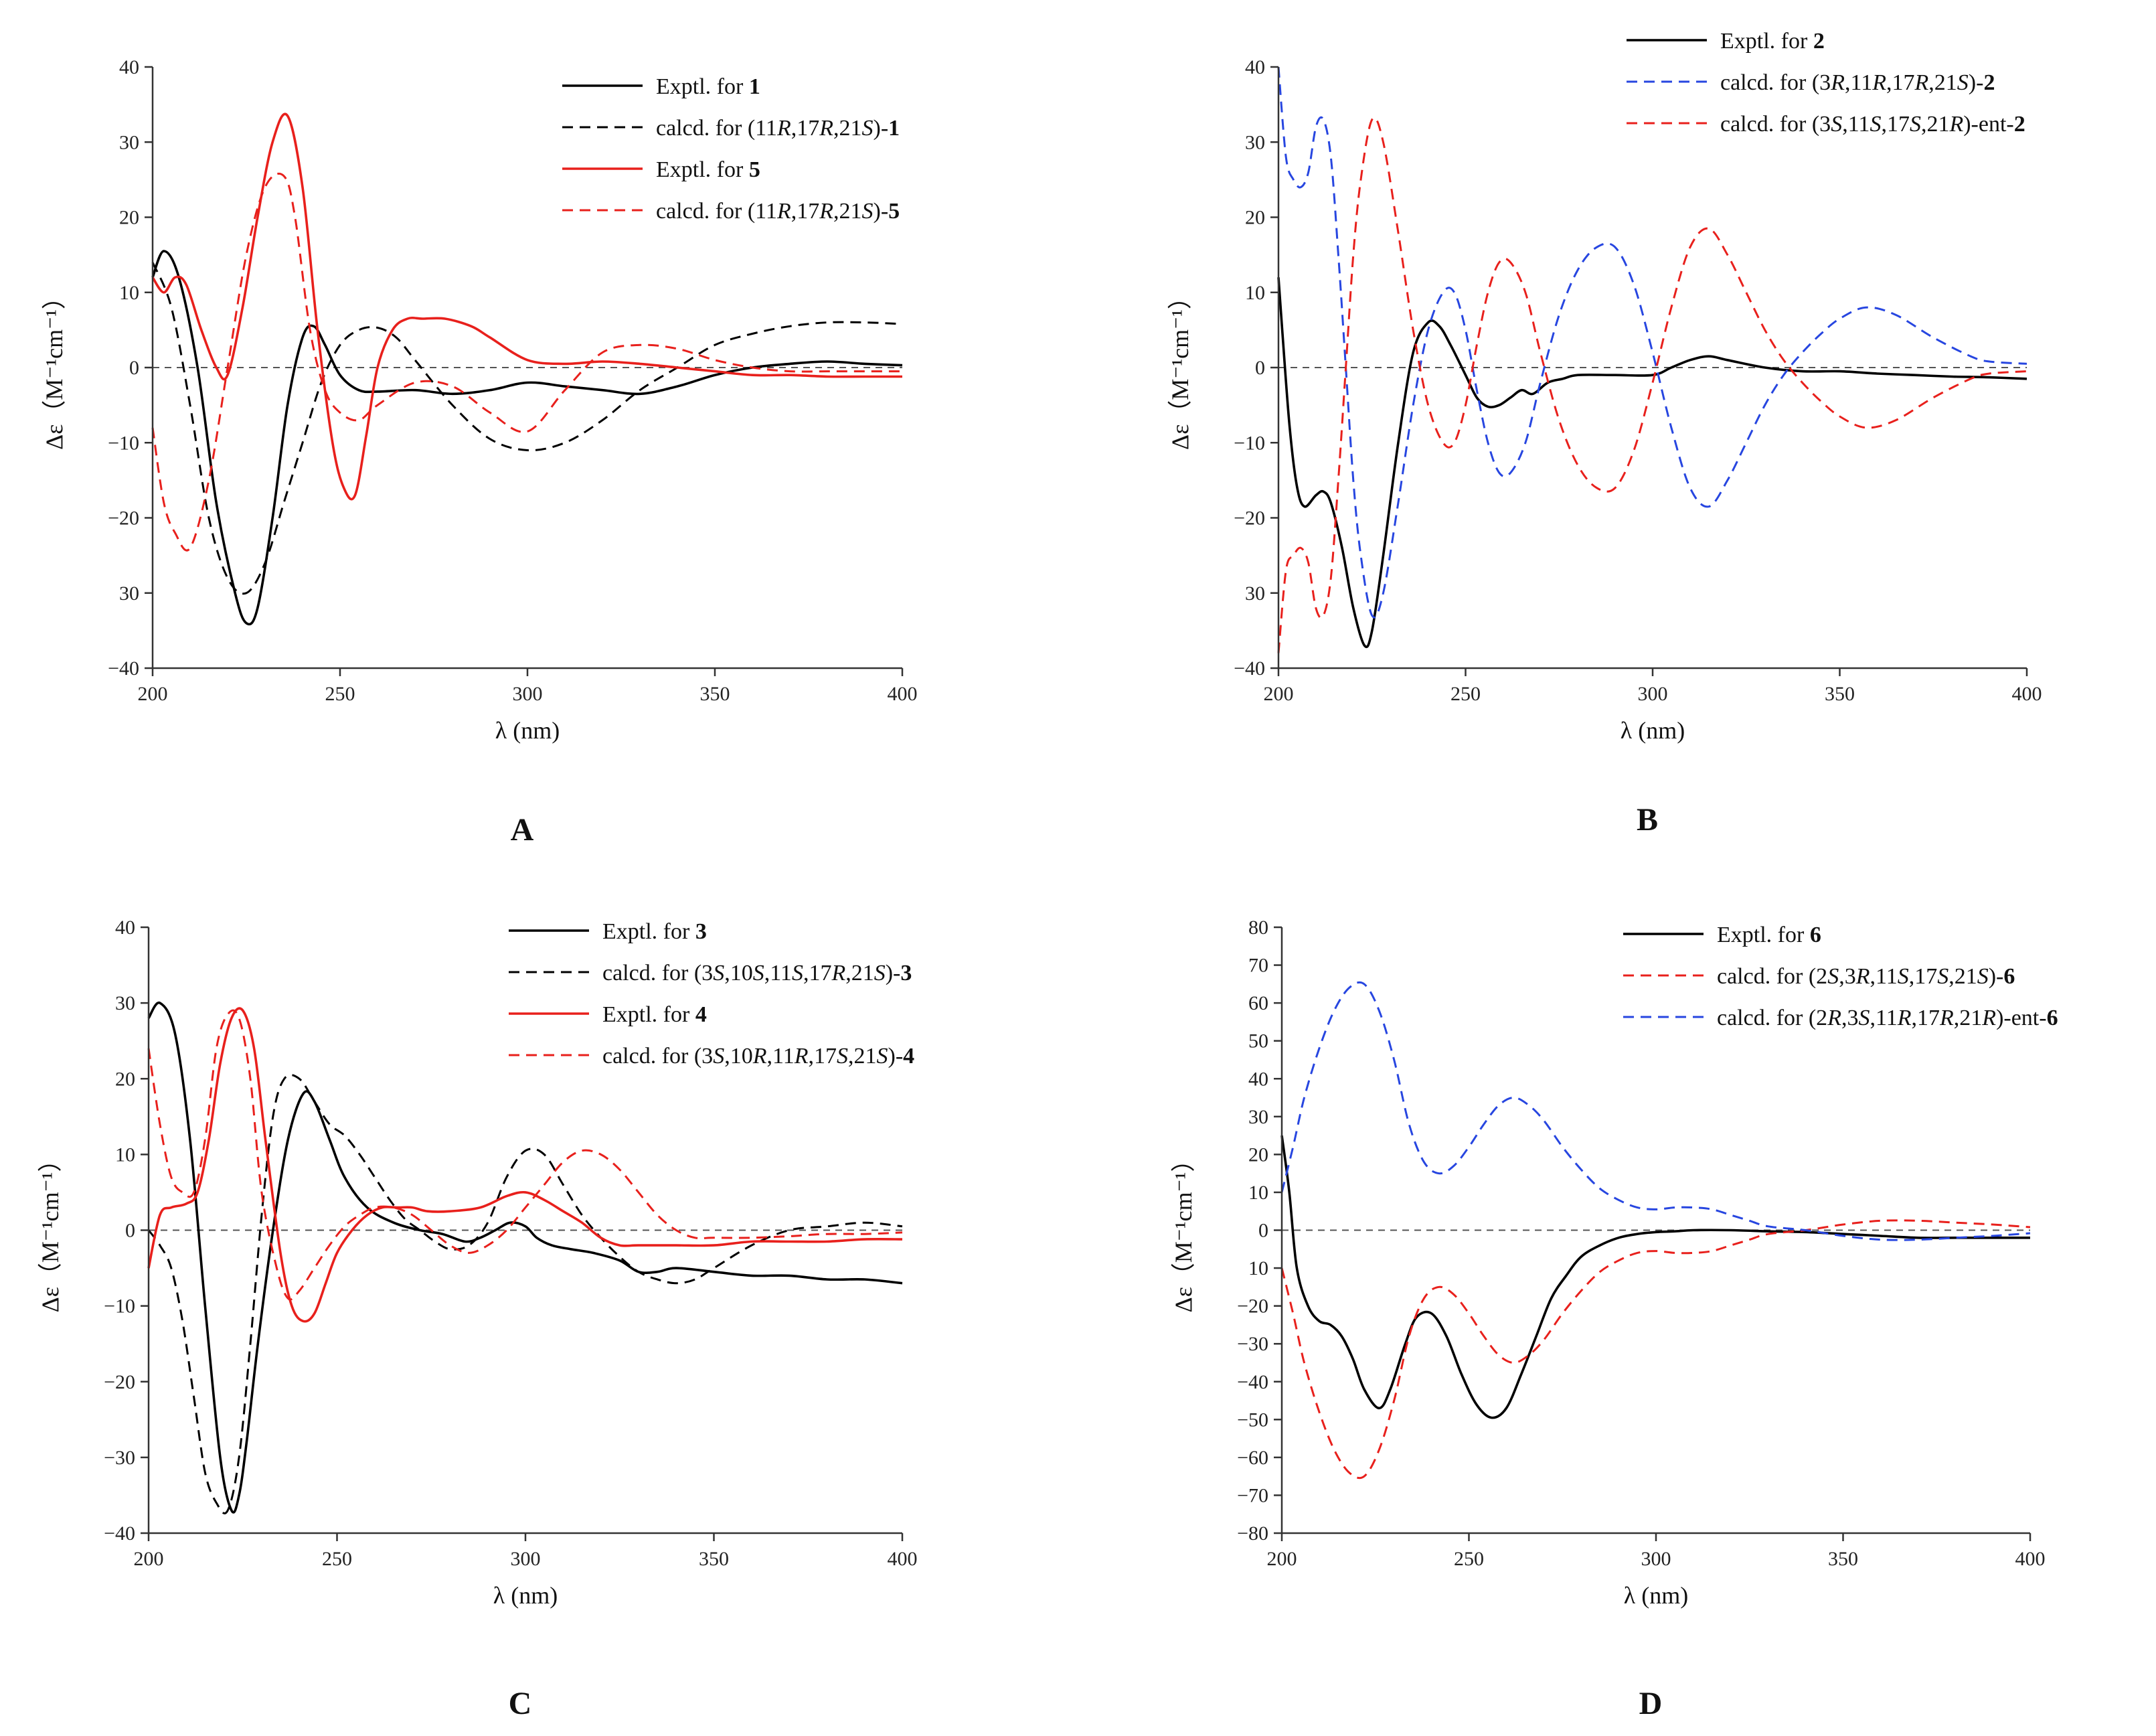  What do you see at coordinates (754, 169) in the screenshot?
I see `legend-label-part: 5` at bounding box center [754, 169].